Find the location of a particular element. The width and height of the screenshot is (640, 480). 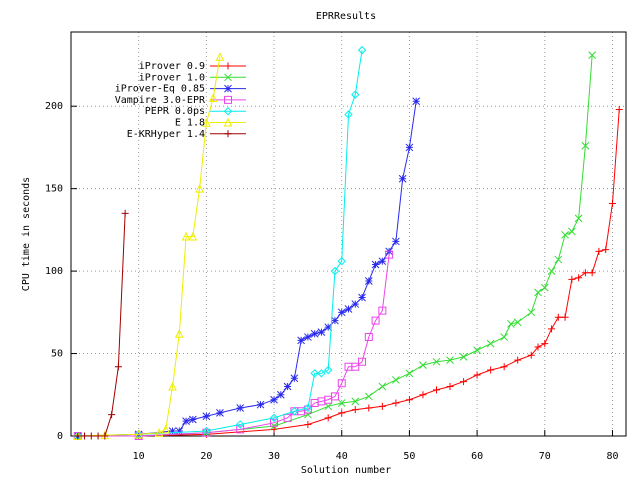

x-tick-label: 60 is located at coordinates (477, 456).